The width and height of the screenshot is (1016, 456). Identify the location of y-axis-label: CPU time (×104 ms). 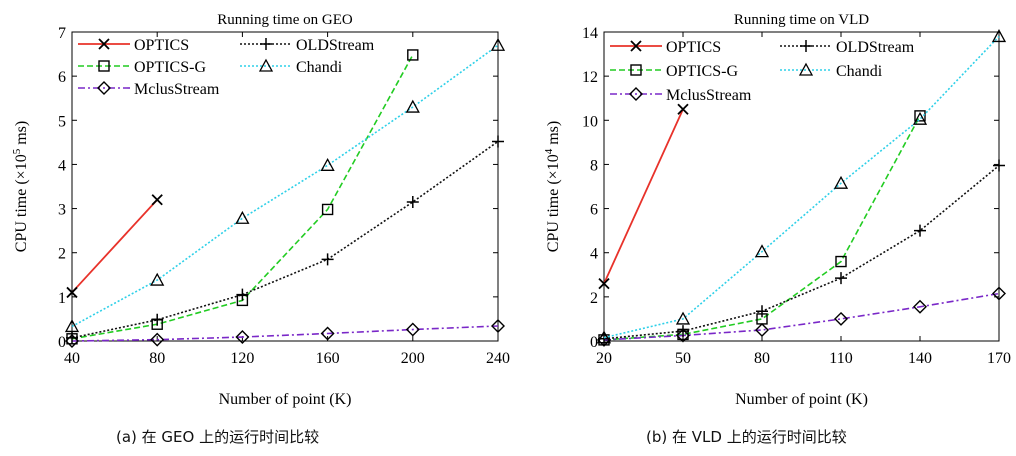
(552, 186).